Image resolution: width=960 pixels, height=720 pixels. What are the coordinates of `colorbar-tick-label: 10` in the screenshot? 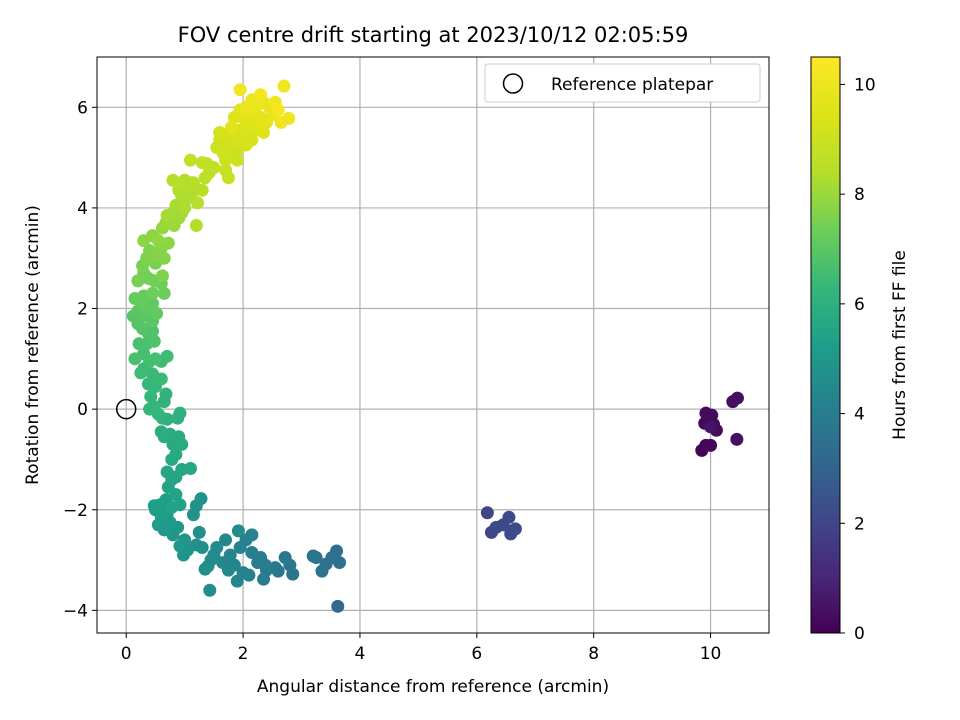 It's located at (865, 85).